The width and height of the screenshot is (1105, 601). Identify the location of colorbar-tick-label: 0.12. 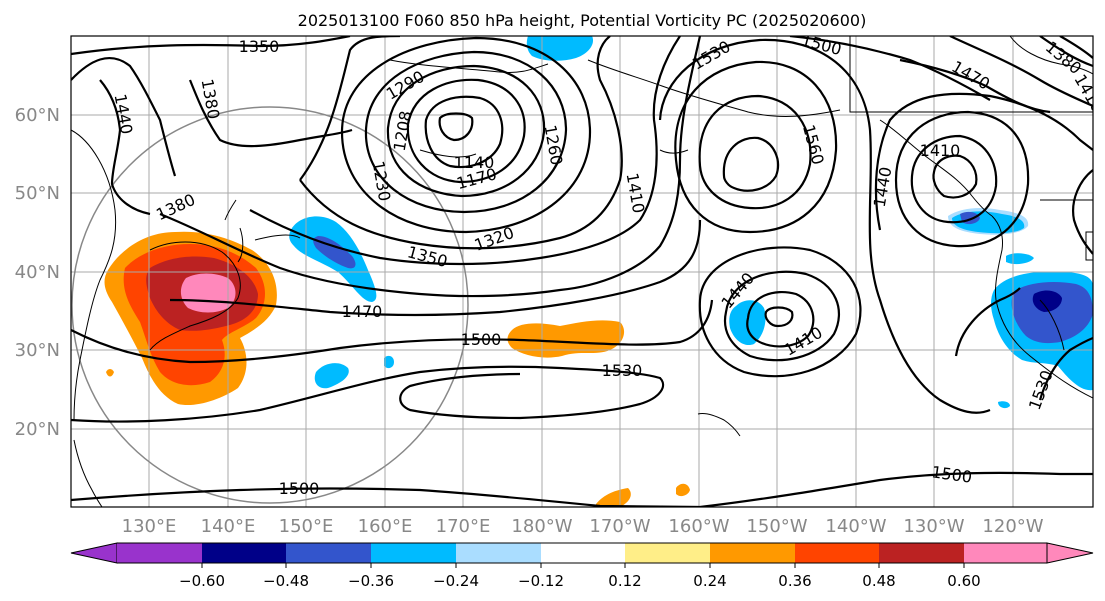
(624, 581).